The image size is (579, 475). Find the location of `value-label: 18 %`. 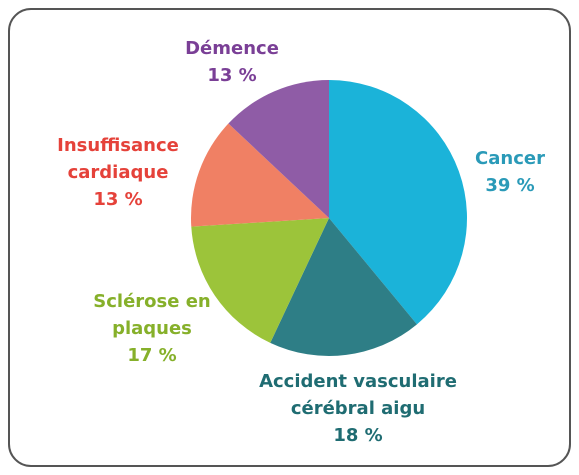

value-label: 18 % is located at coordinates (358, 435).